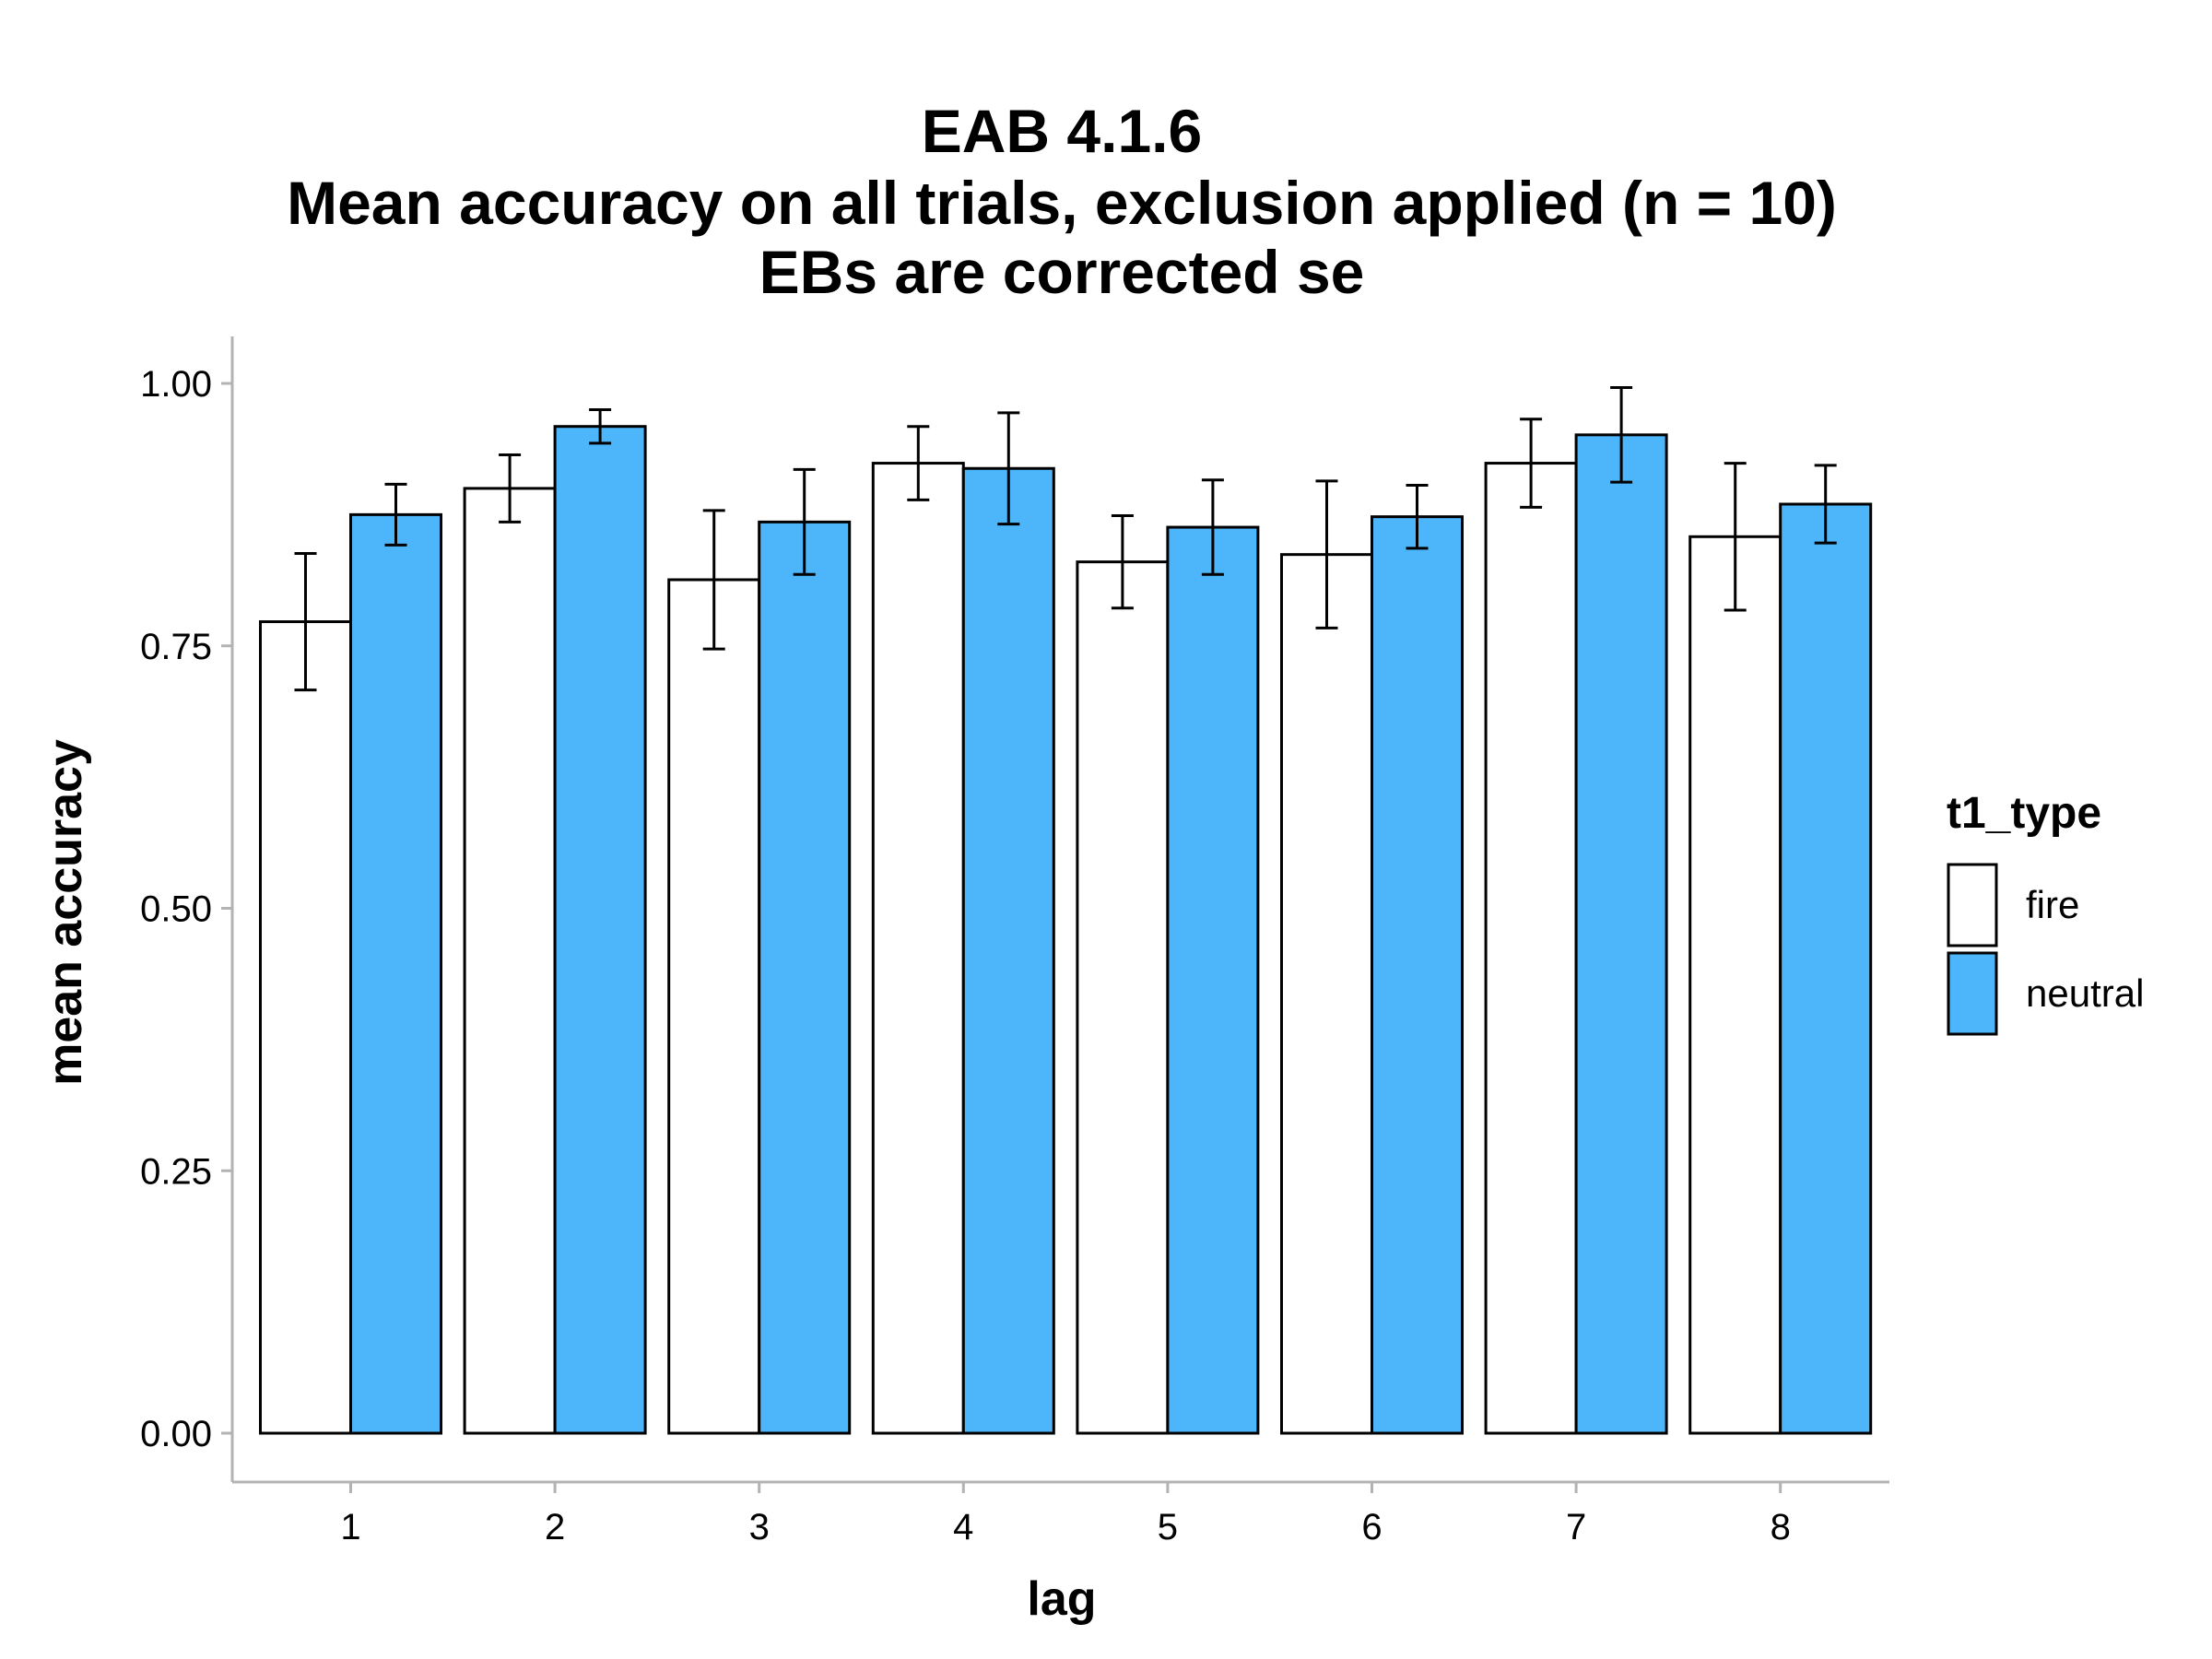 Image resolution: width=2212 pixels, height=1659 pixels. I want to click on y-tick-label: 0.50, so click(176, 909).